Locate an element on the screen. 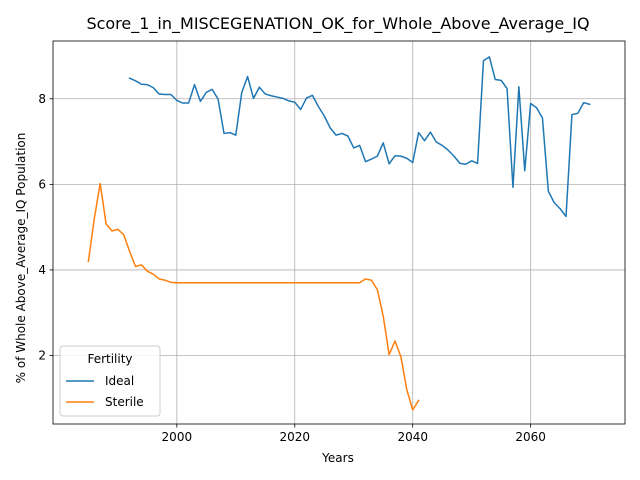  y-tick-label: 4 is located at coordinates (42, 270).